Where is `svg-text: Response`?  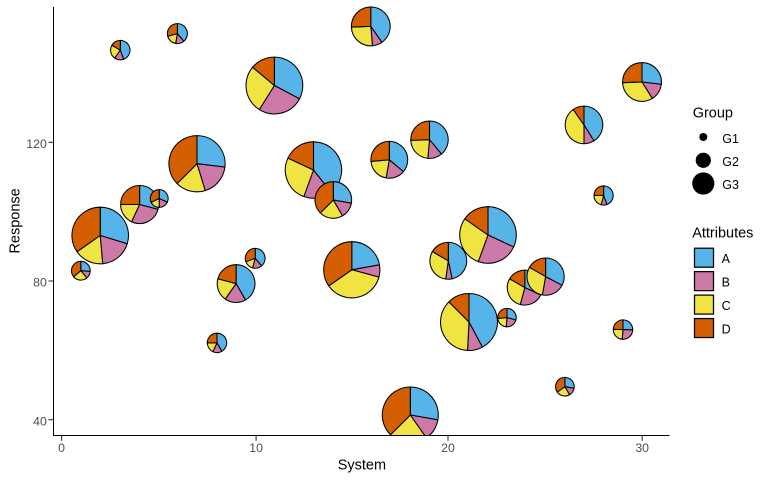 svg-text: Response is located at coordinates (15, 220).